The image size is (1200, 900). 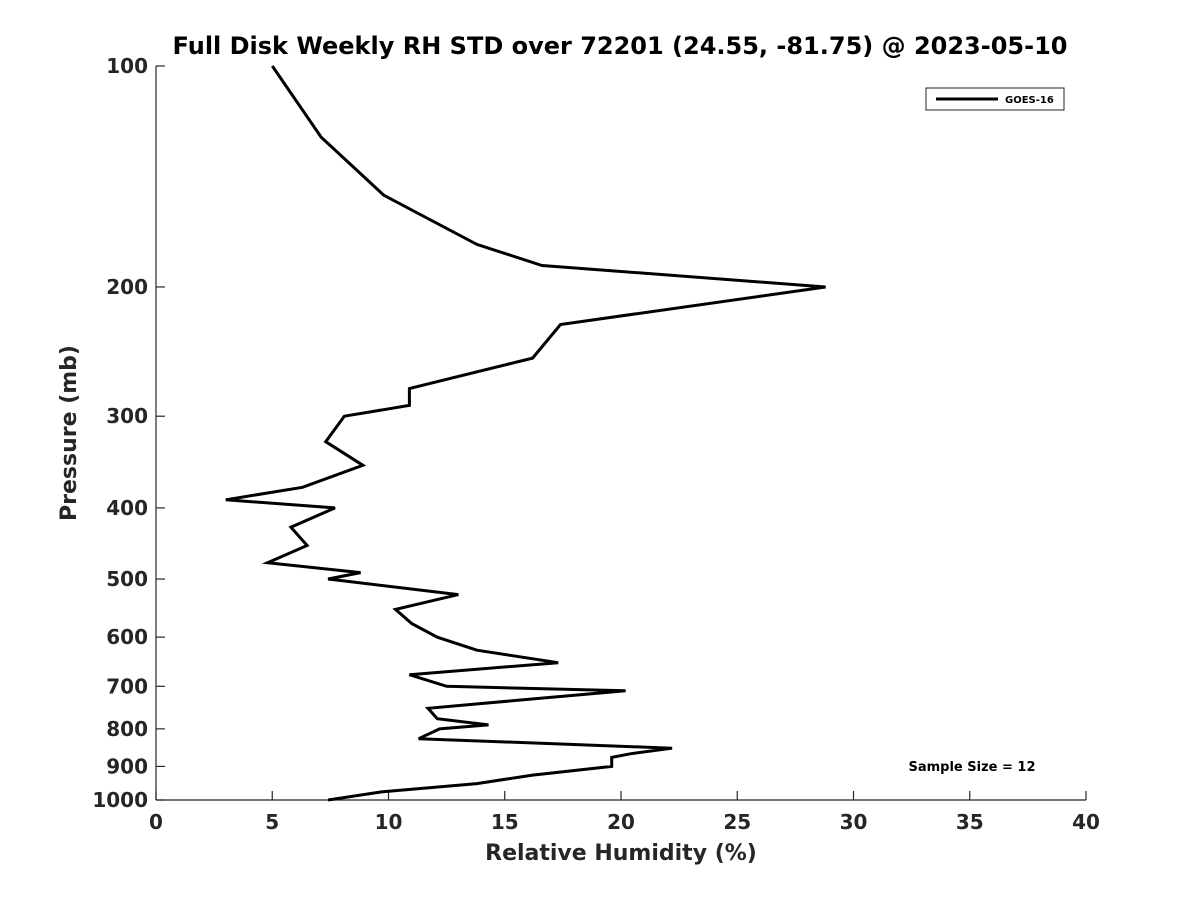 I want to click on x-axis-label: Relative Humidity (%), so click(x=621, y=853).